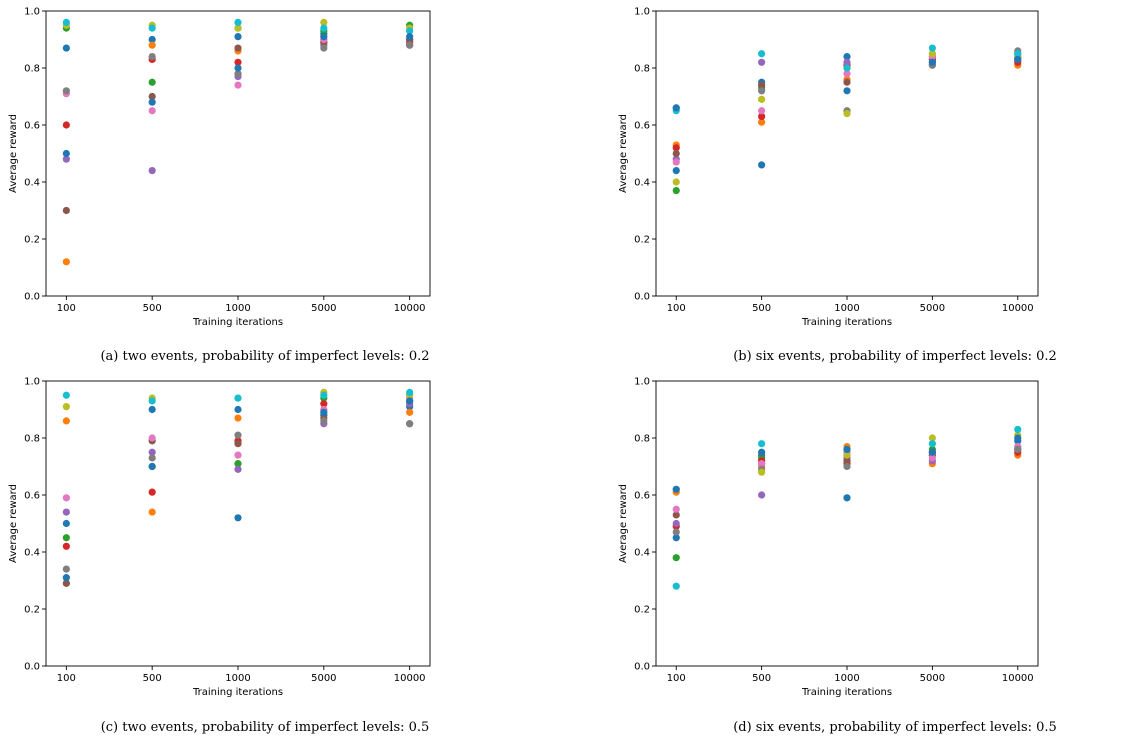  What do you see at coordinates (642, 126) in the screenshot?
I see `y-tick-label: 0.6` at bounding box center [642, 126].